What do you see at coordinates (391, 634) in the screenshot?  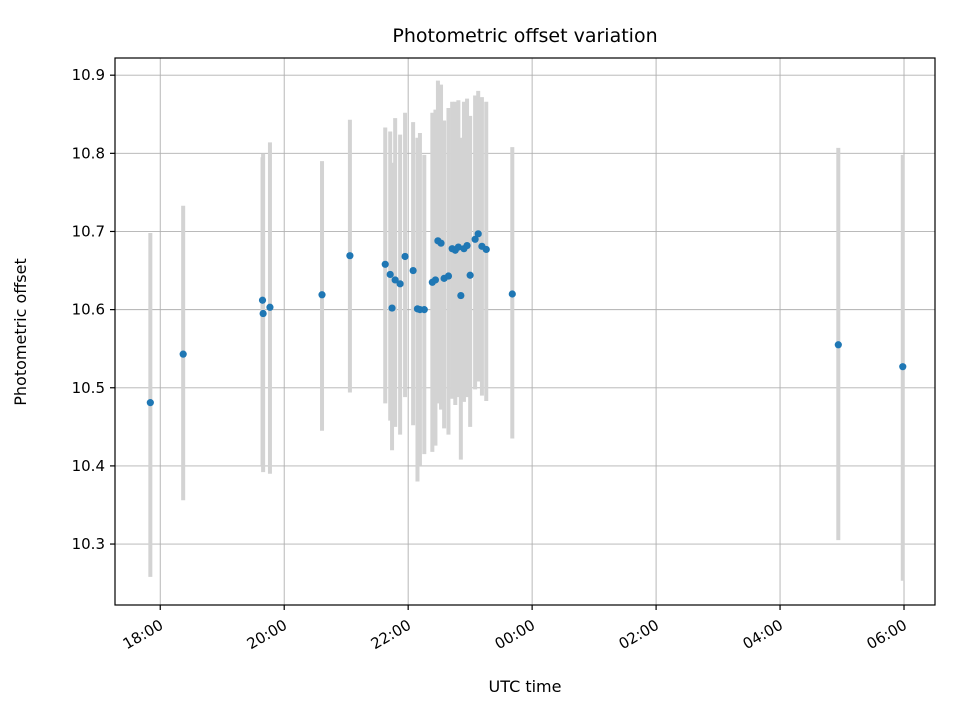 I see `x-tick-label: 22:00` at bounding box center [391, 634].